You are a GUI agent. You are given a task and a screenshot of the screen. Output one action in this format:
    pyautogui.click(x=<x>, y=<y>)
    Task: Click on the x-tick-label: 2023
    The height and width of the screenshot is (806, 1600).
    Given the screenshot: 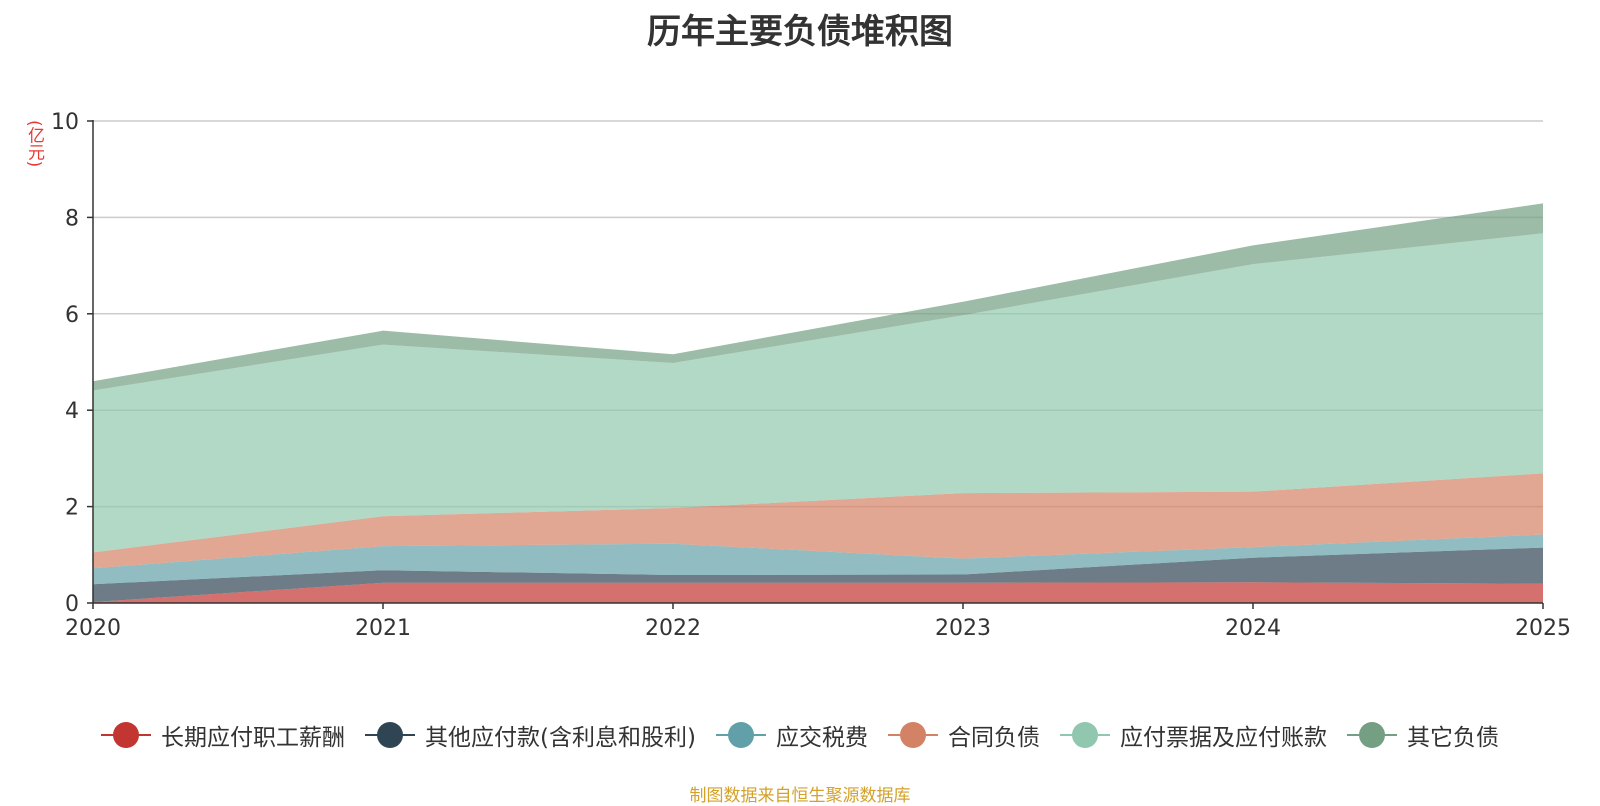 What is the action you would take?
    pyautogui.click(x=963, y=628)
    